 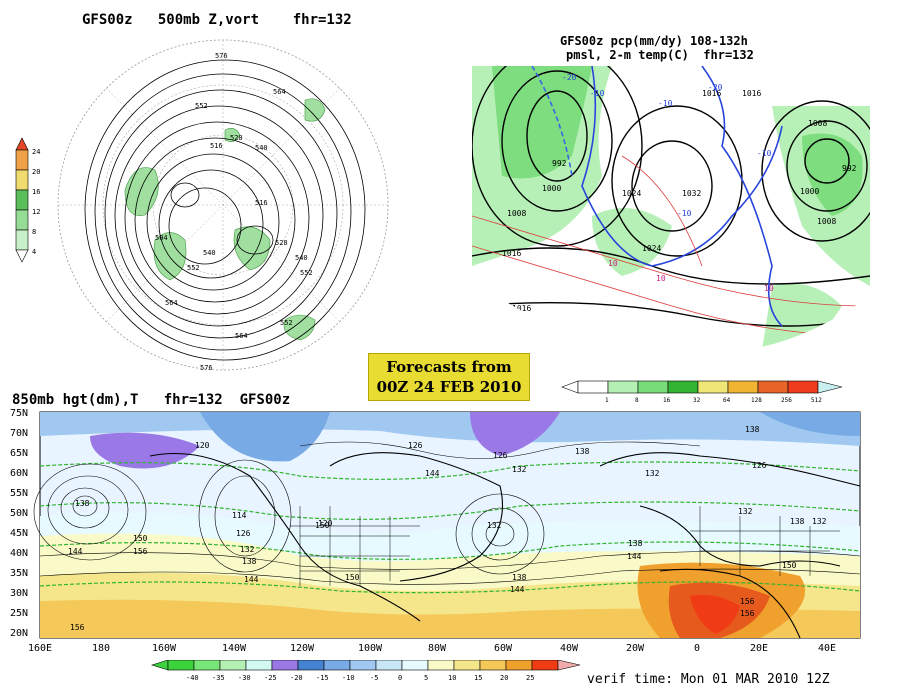 What do you see at coordinates (36, 212) in the screenshot?
I see `colorbar-label: 12` at bounding box center [36, 212].